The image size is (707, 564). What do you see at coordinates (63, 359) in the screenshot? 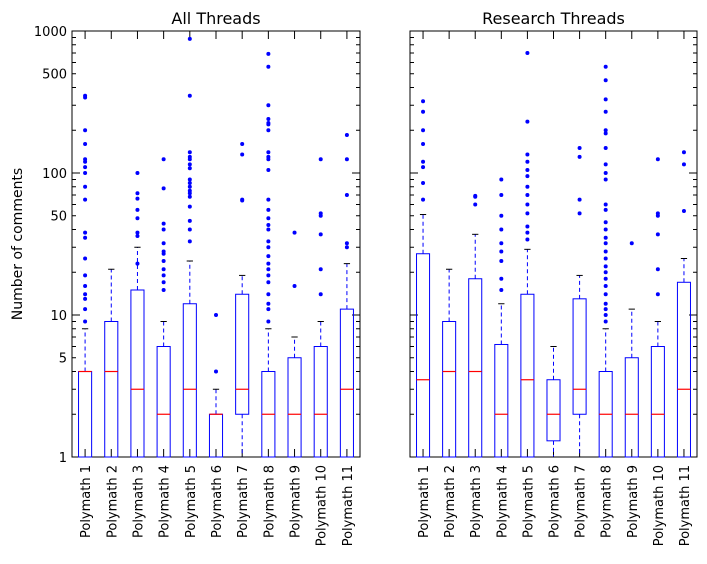
I see `y-tick-label: 5` at bounding box center [63, 359].